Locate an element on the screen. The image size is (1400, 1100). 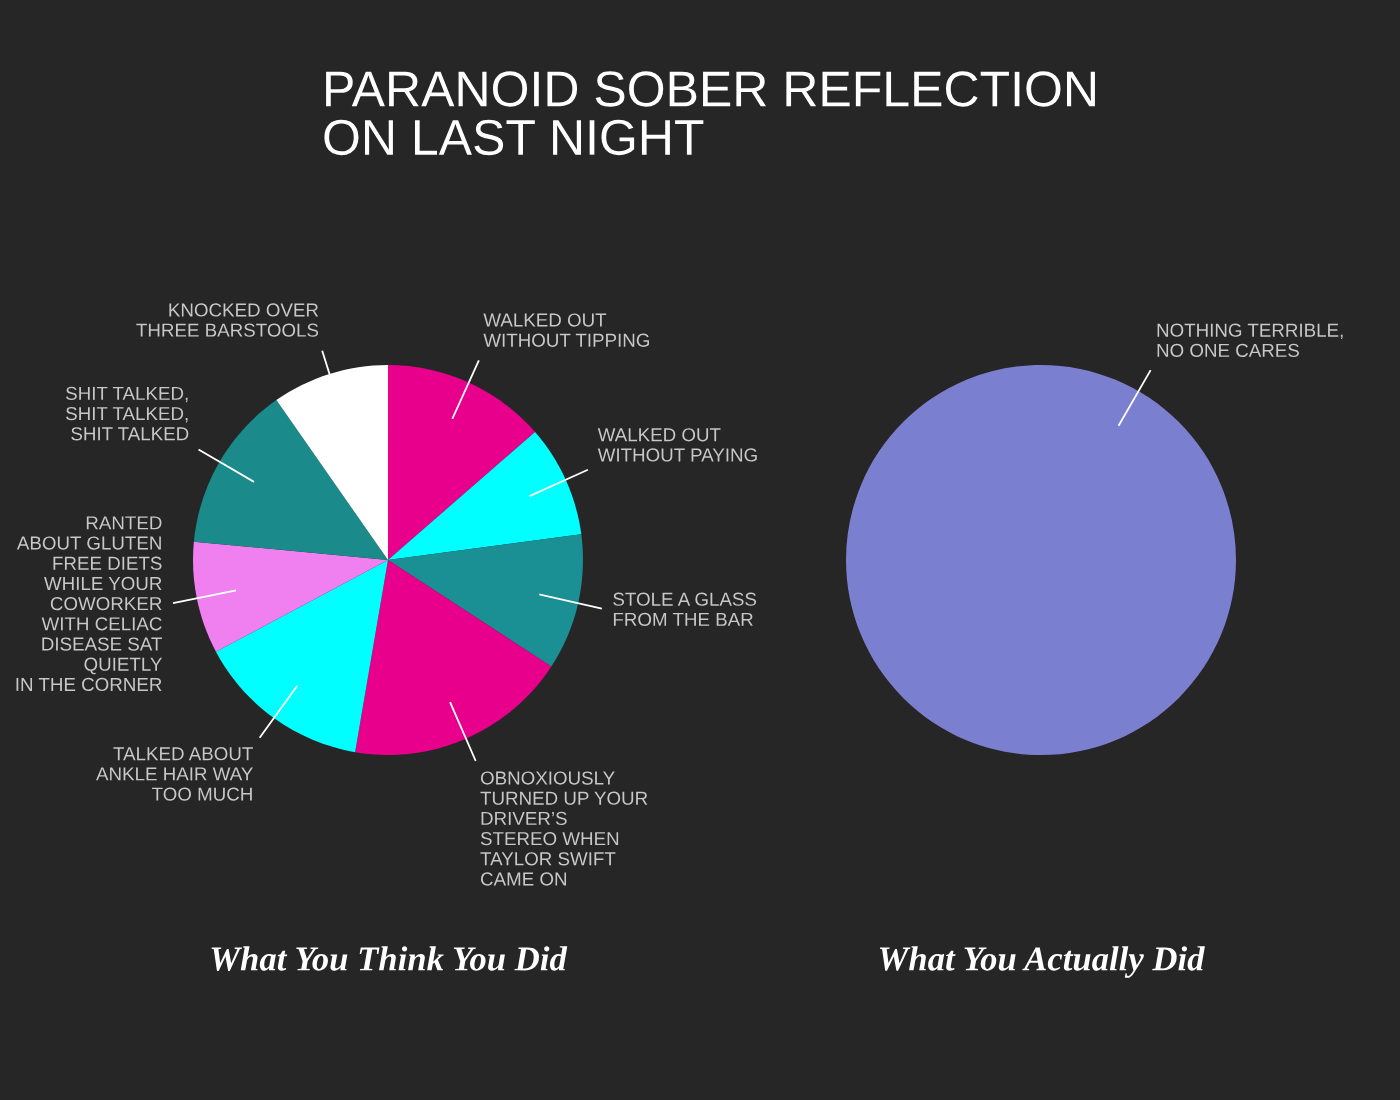
slice-label: TALKED ABOUT ANKLE HAIR WAY TOO MUCH is located at coordinates (174, 774).